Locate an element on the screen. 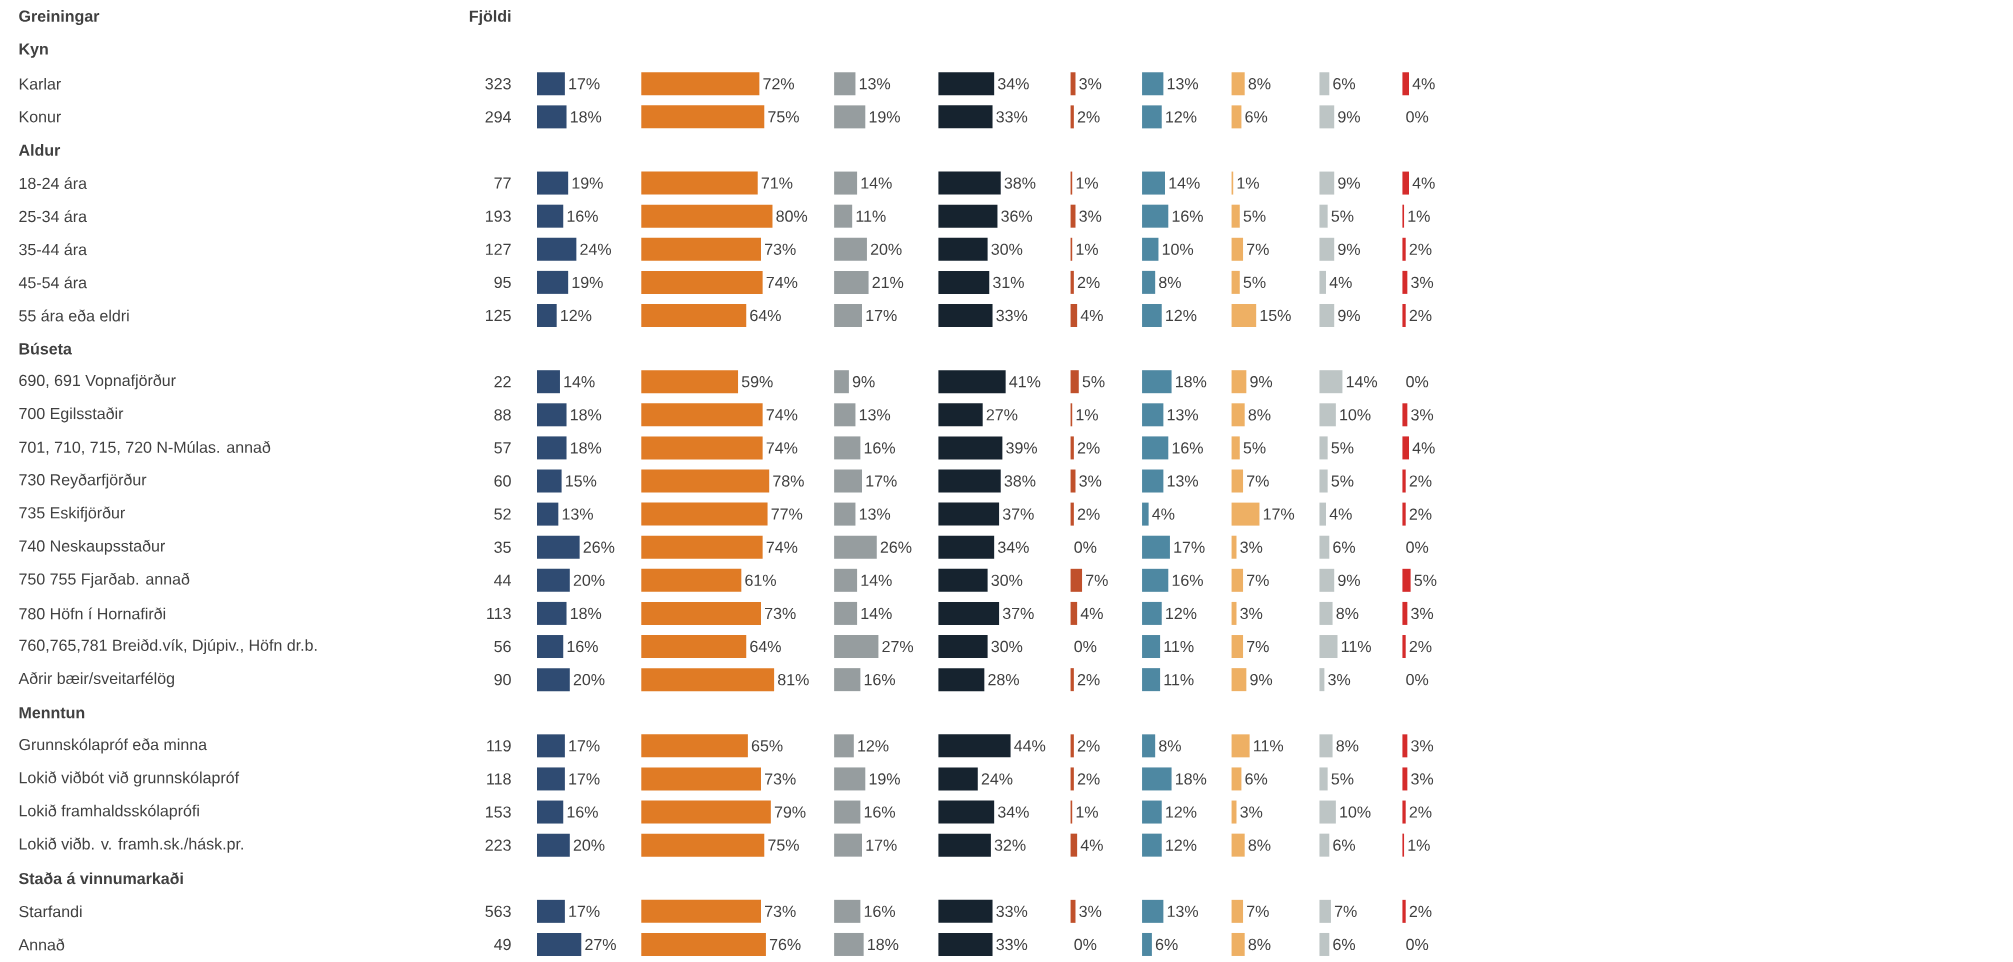 This screenshot has height=962, width=2013. data-label: 3% is located at coordinates (1251, 613).